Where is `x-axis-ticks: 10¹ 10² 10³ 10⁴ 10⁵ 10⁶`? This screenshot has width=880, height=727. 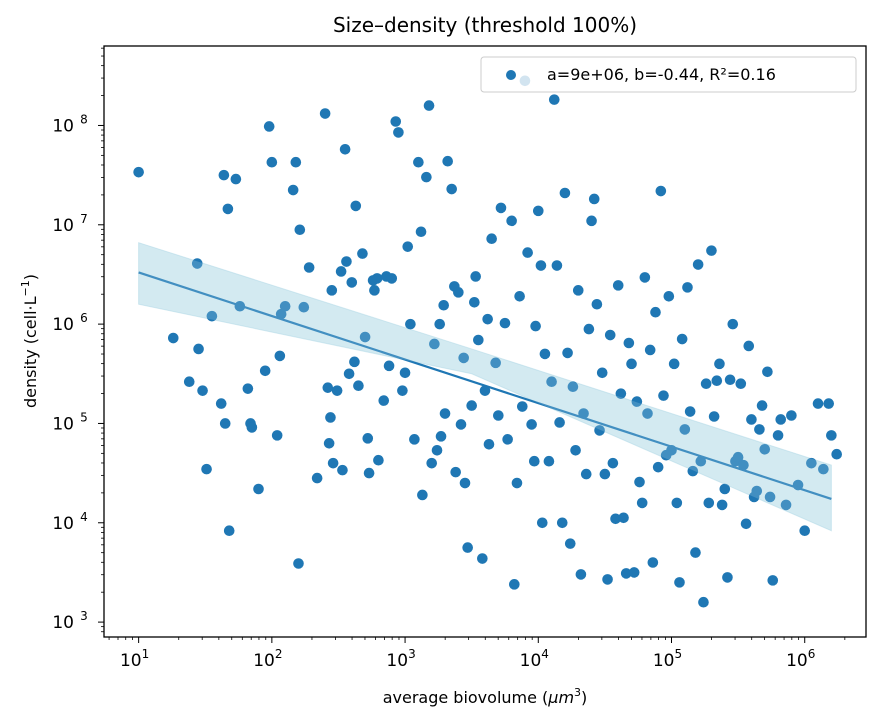 x-axis-ticks: 10¹ 10² 10³ 10⁴ 10⁵ 10⁶ is located at coordinates (477, 654).